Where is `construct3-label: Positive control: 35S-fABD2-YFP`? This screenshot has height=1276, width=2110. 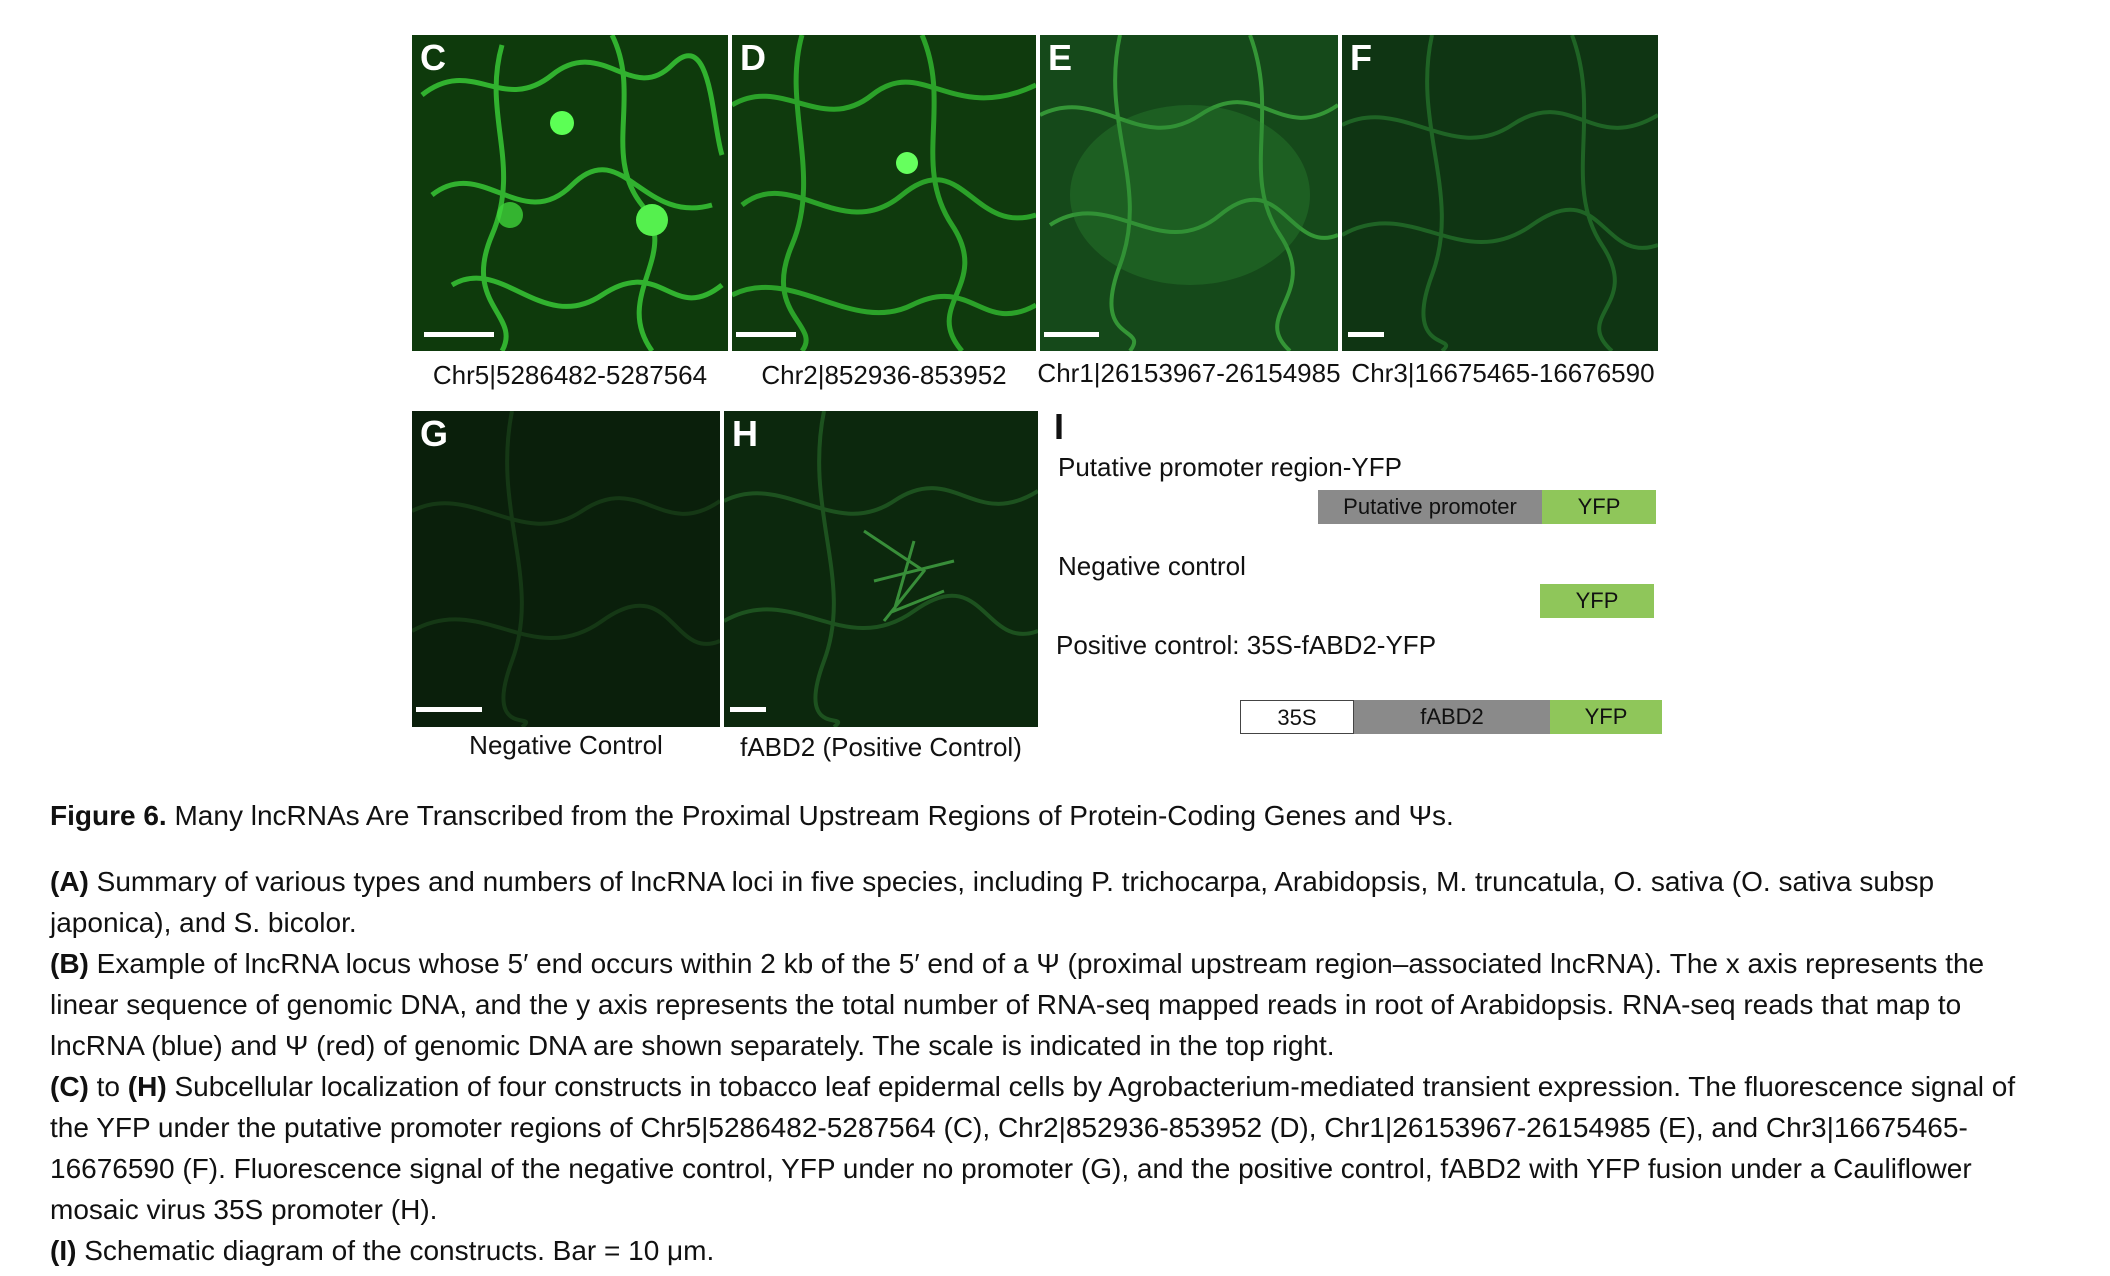 construct3-label: Positive control: 35S-fABD2-YFP is located at coordinates (1246, 645).